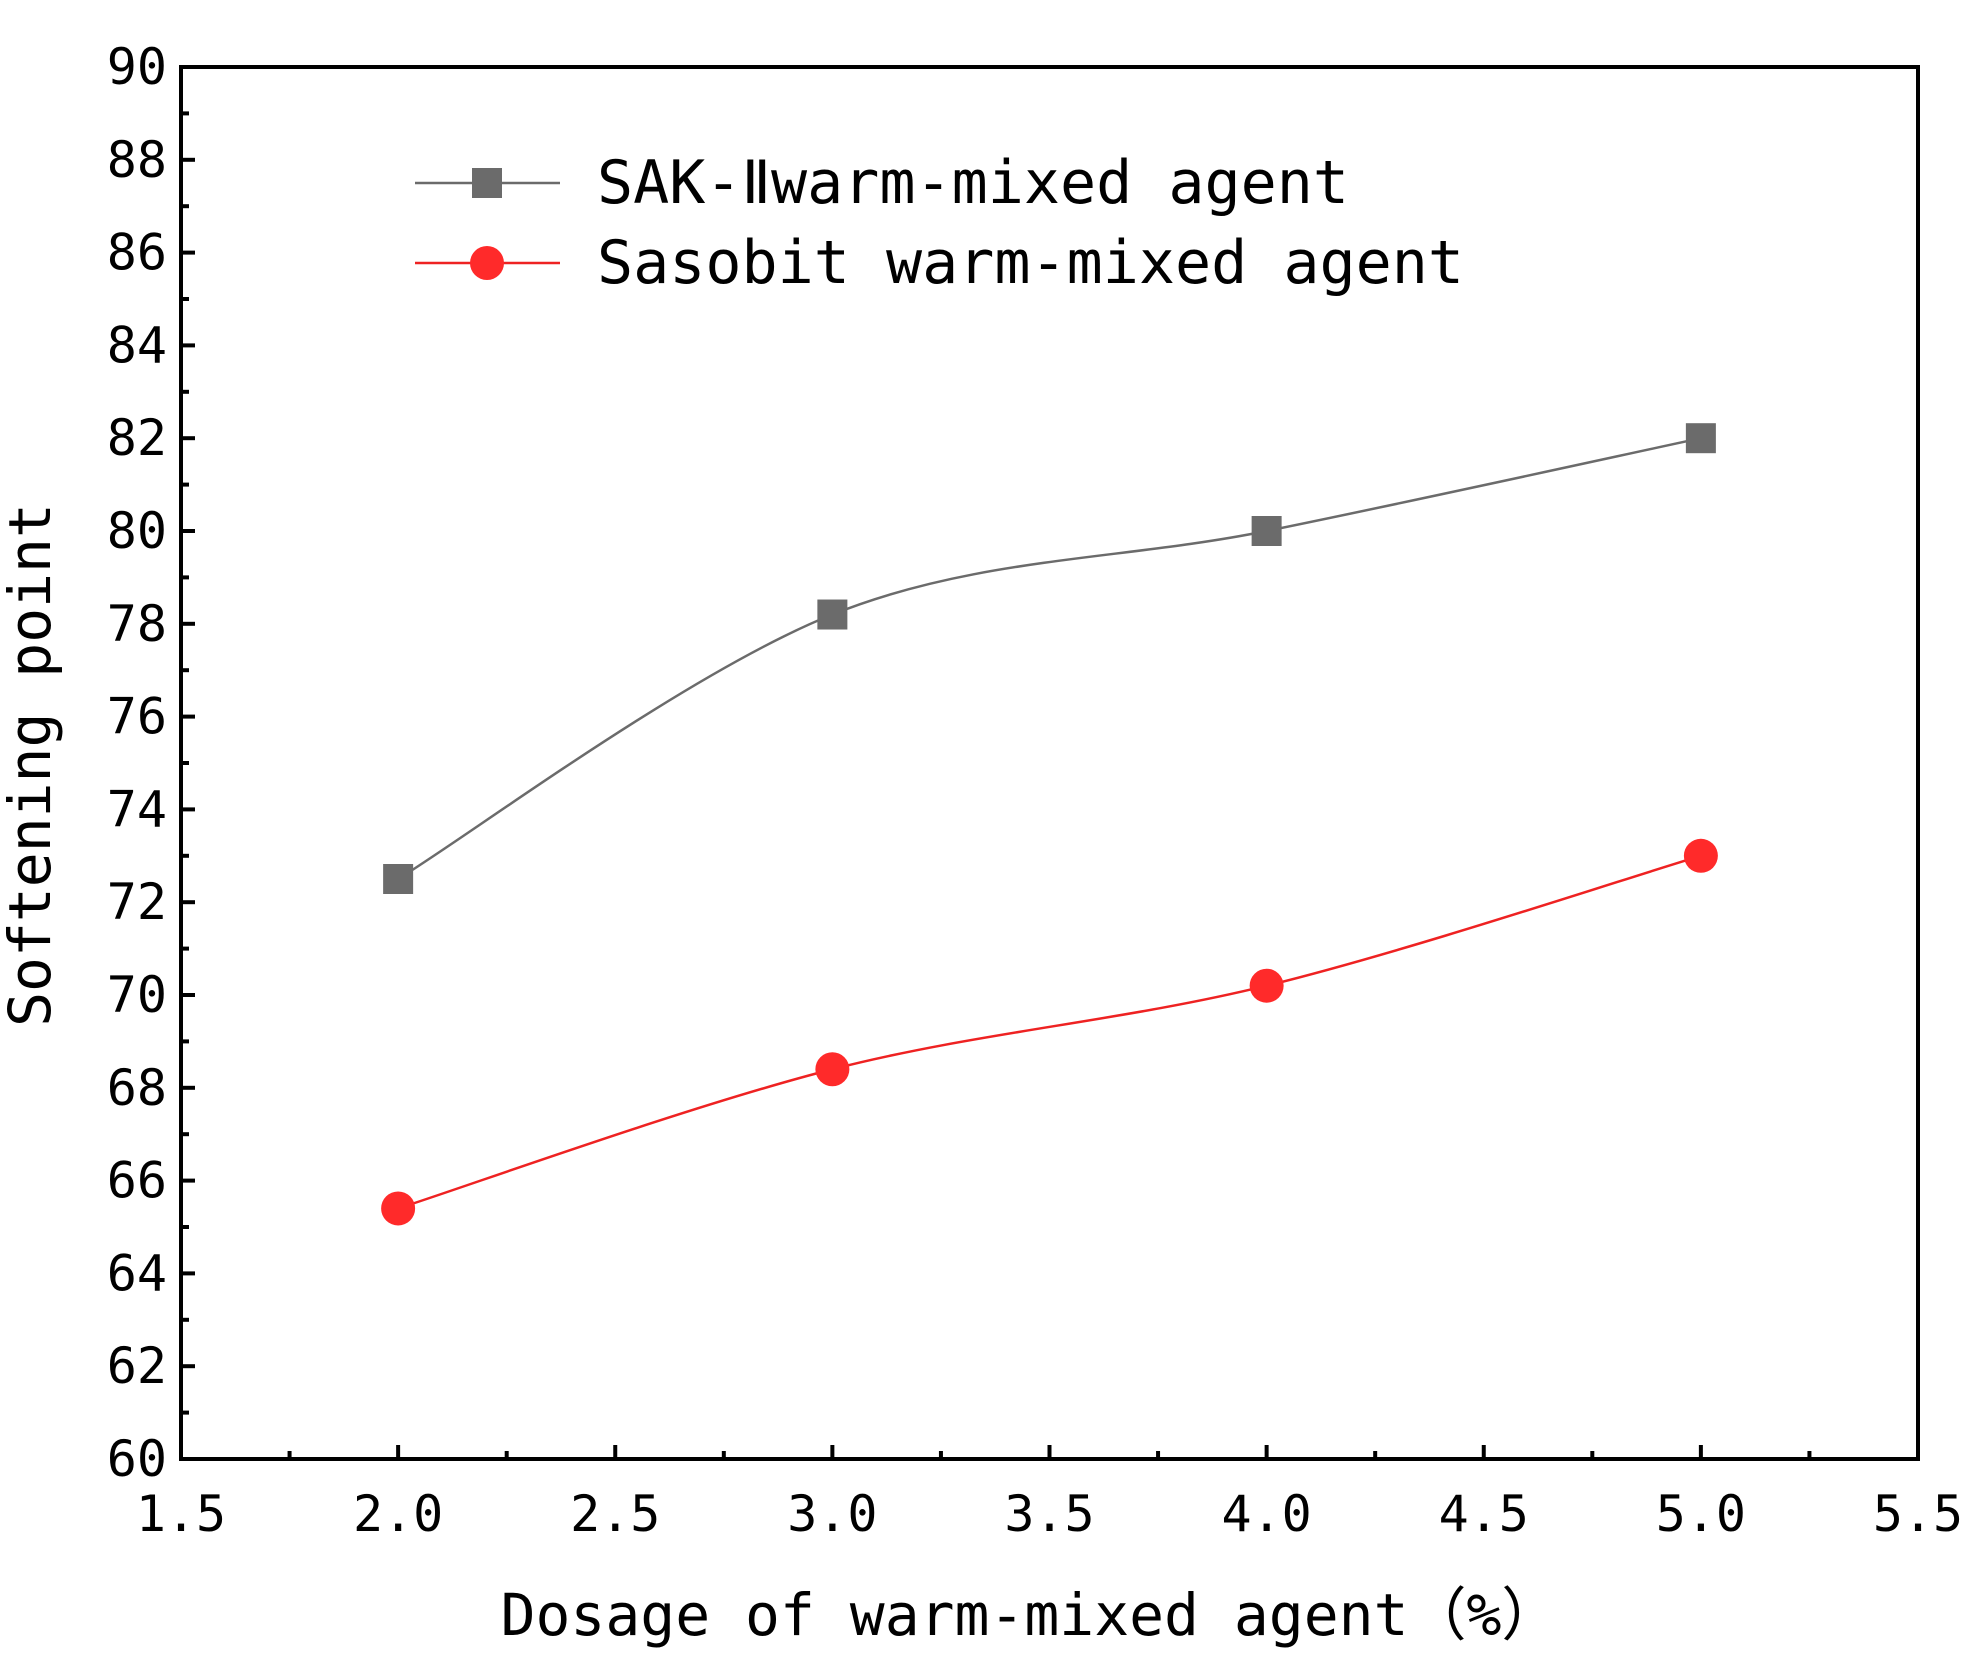 This screenshot has width=1984, height=1669. I want to click on x-tick-label: 3.5, so click(1049, 1514).